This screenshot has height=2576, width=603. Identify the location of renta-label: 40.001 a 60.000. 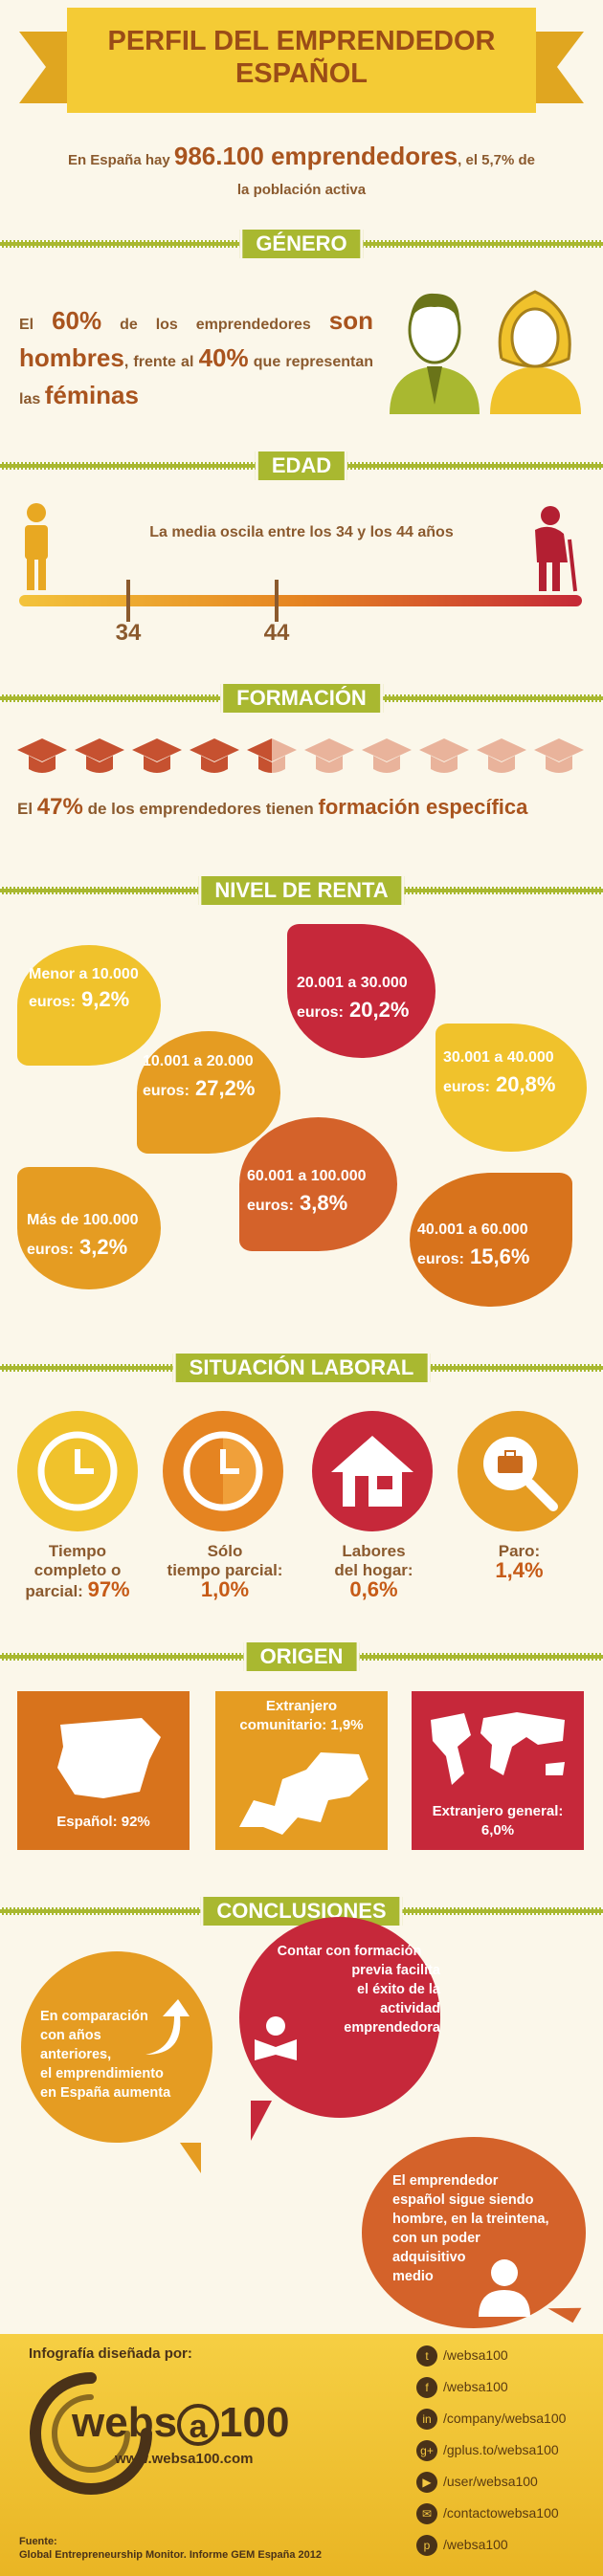
(472, 1230).